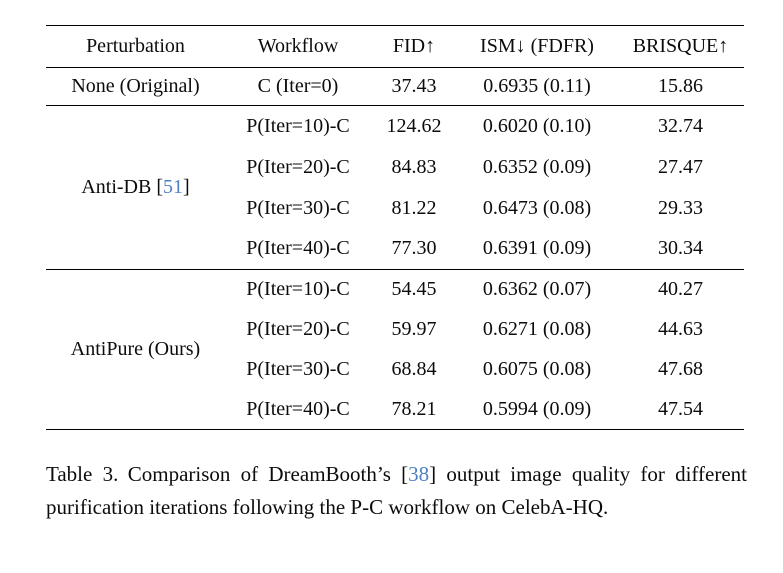 Image resolution: width=783 pixels, height=573 pixels. I want to click on col-header-perturbation: Perturbation, so click(135, 46).